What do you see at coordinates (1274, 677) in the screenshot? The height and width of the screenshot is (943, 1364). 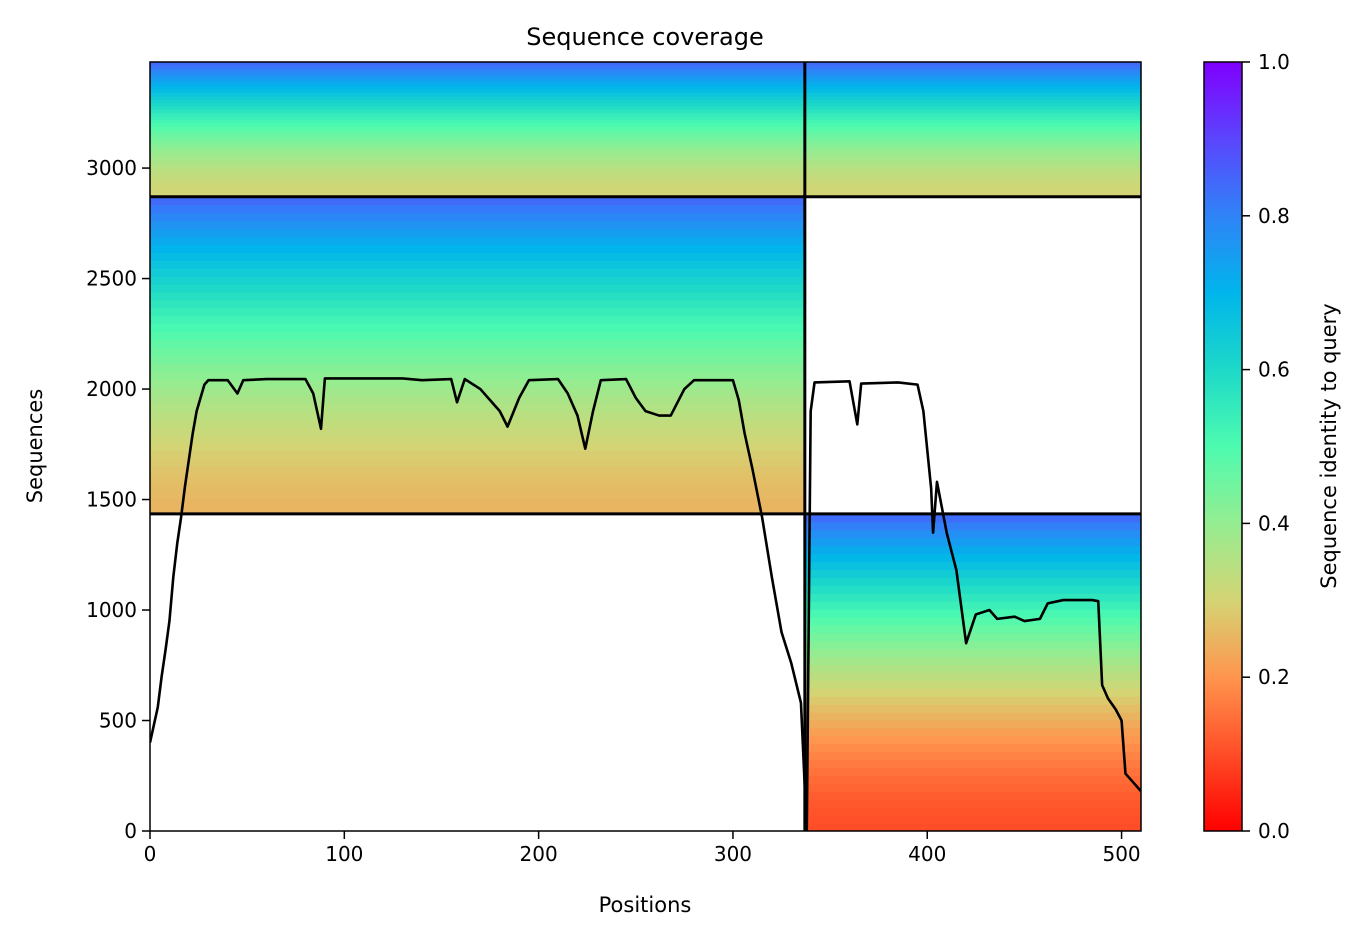 I see `colorbar-tick-label: 0.2` at bounding box center [1274, 677].